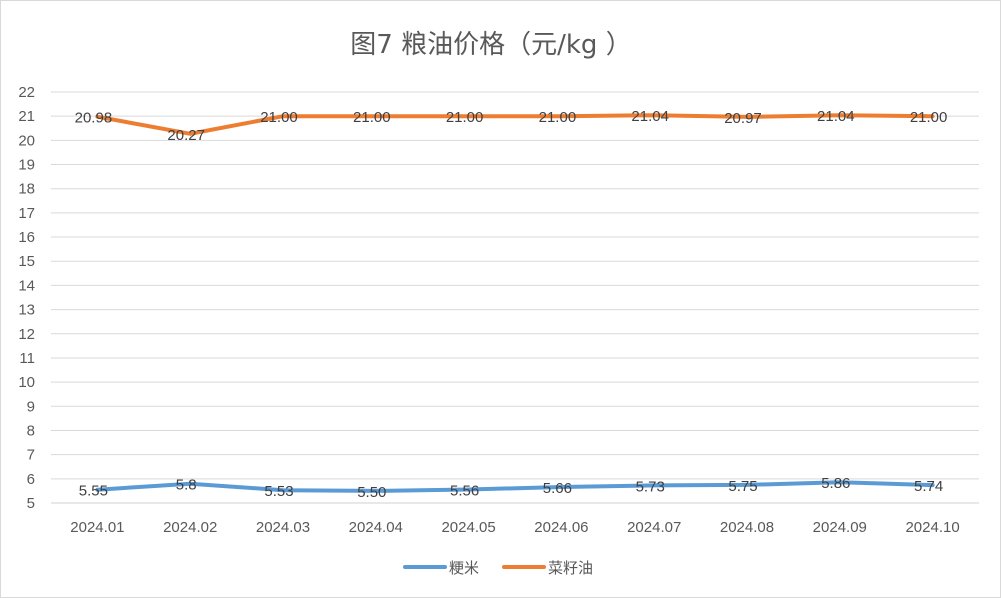 This screenshot has width=1001, height=598. What do you see at coordinates (26, 261) in the screenshot?
I see `y-tick-label: 15` at bounding box center [26, 261].